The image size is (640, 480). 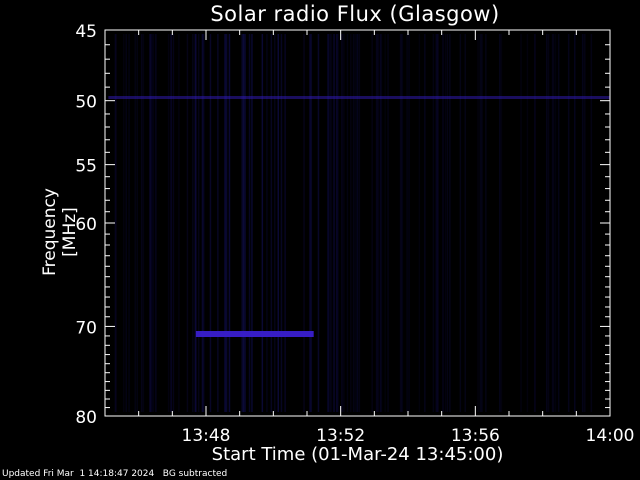 What do you see at coordinates (86, 225) in the screenshot?
I see `y-tick-label: 60` at bounding box center [86, 225].